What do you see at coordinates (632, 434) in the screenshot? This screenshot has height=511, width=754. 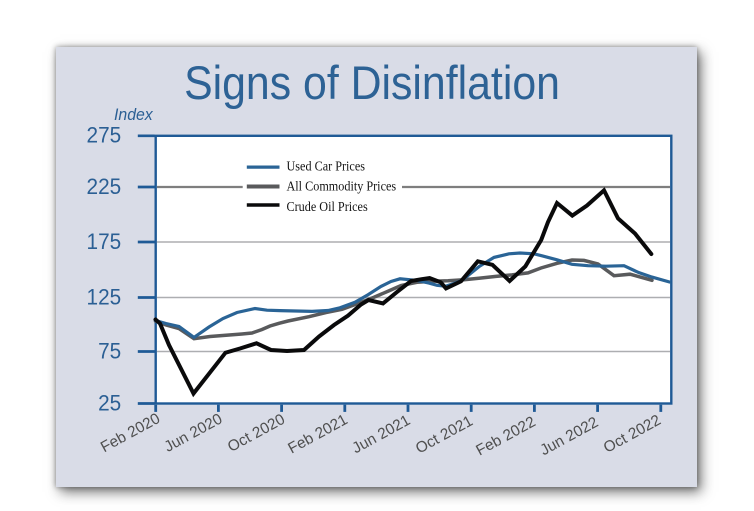 I see `svg-text: Oct 2022` at bounding box center [632, 434].